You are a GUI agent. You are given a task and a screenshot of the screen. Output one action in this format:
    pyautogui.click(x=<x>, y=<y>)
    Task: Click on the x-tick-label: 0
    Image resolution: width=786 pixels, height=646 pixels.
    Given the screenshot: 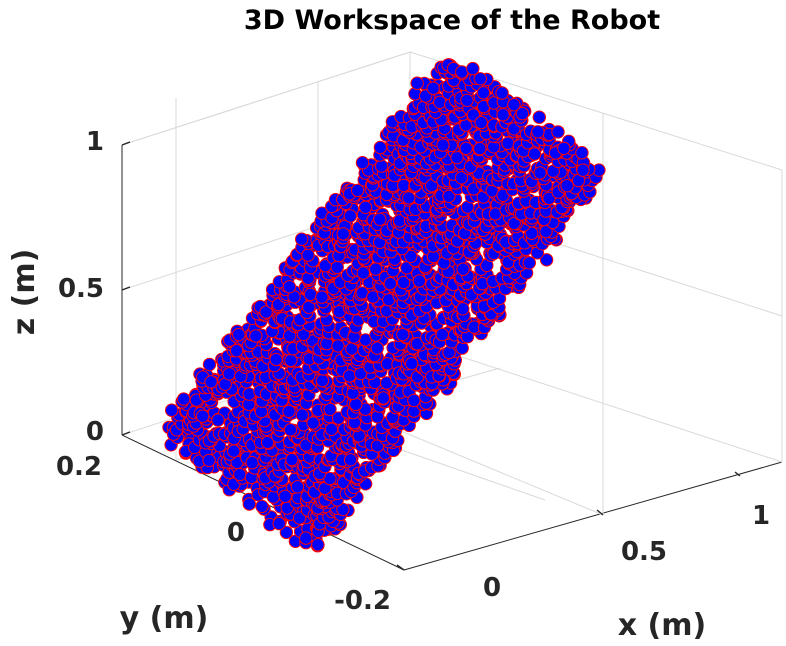 What is the action you would take?
    pyautogui.click(x=492, y=588)
    